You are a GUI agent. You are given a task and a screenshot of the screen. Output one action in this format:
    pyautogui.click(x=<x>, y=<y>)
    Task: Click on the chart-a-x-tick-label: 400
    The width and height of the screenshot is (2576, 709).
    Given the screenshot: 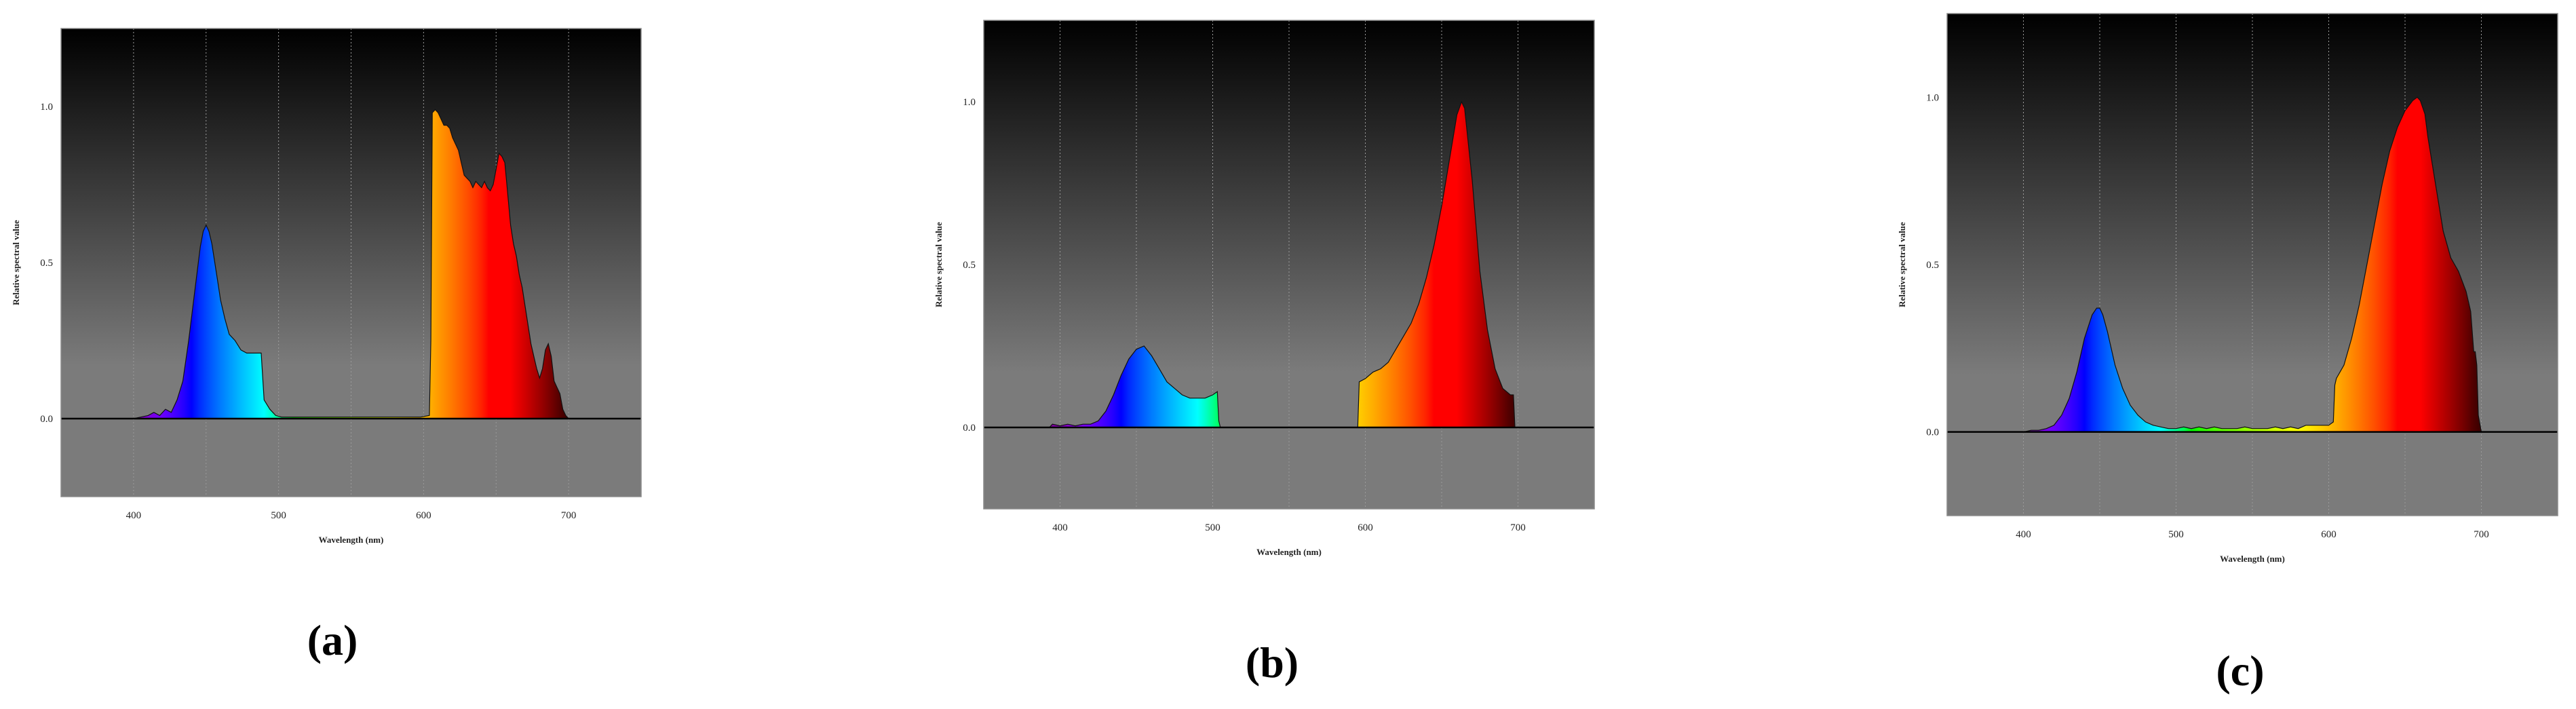 What is the action you would take?
    pyautogui.click(x=134, y=515)
    